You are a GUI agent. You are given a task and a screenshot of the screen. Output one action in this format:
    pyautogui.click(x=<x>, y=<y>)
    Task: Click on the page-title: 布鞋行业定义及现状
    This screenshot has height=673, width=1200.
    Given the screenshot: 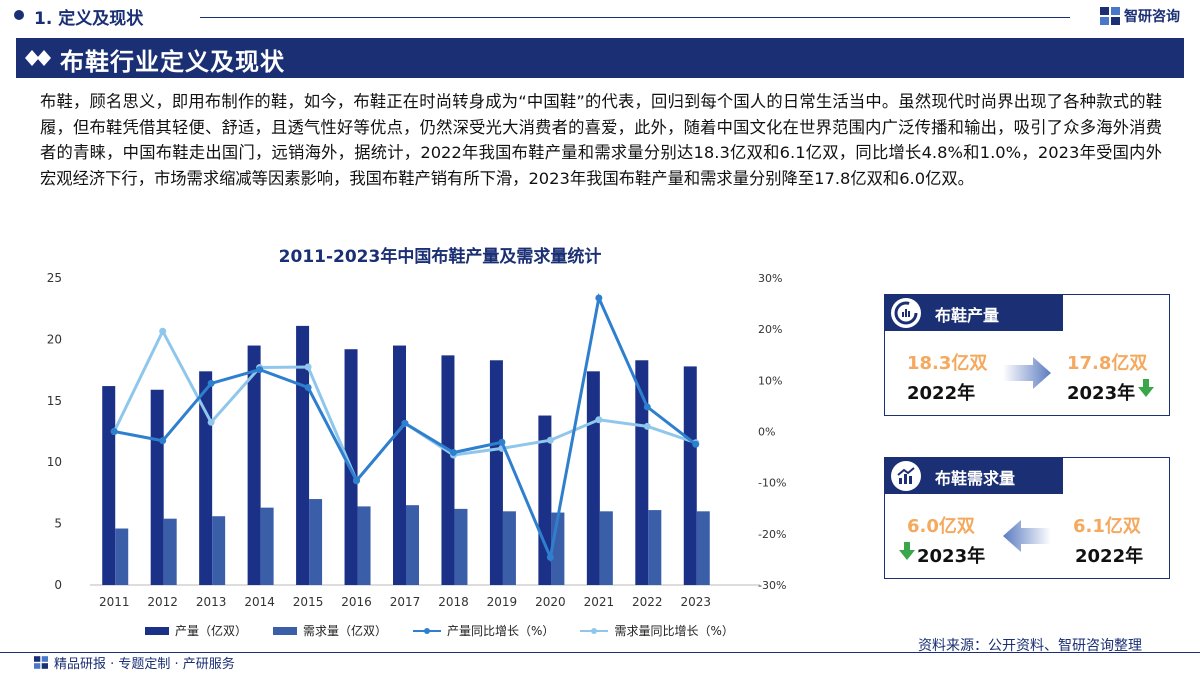 What is the action you would take?
    pyautogui.click(x=172, y=62)
    